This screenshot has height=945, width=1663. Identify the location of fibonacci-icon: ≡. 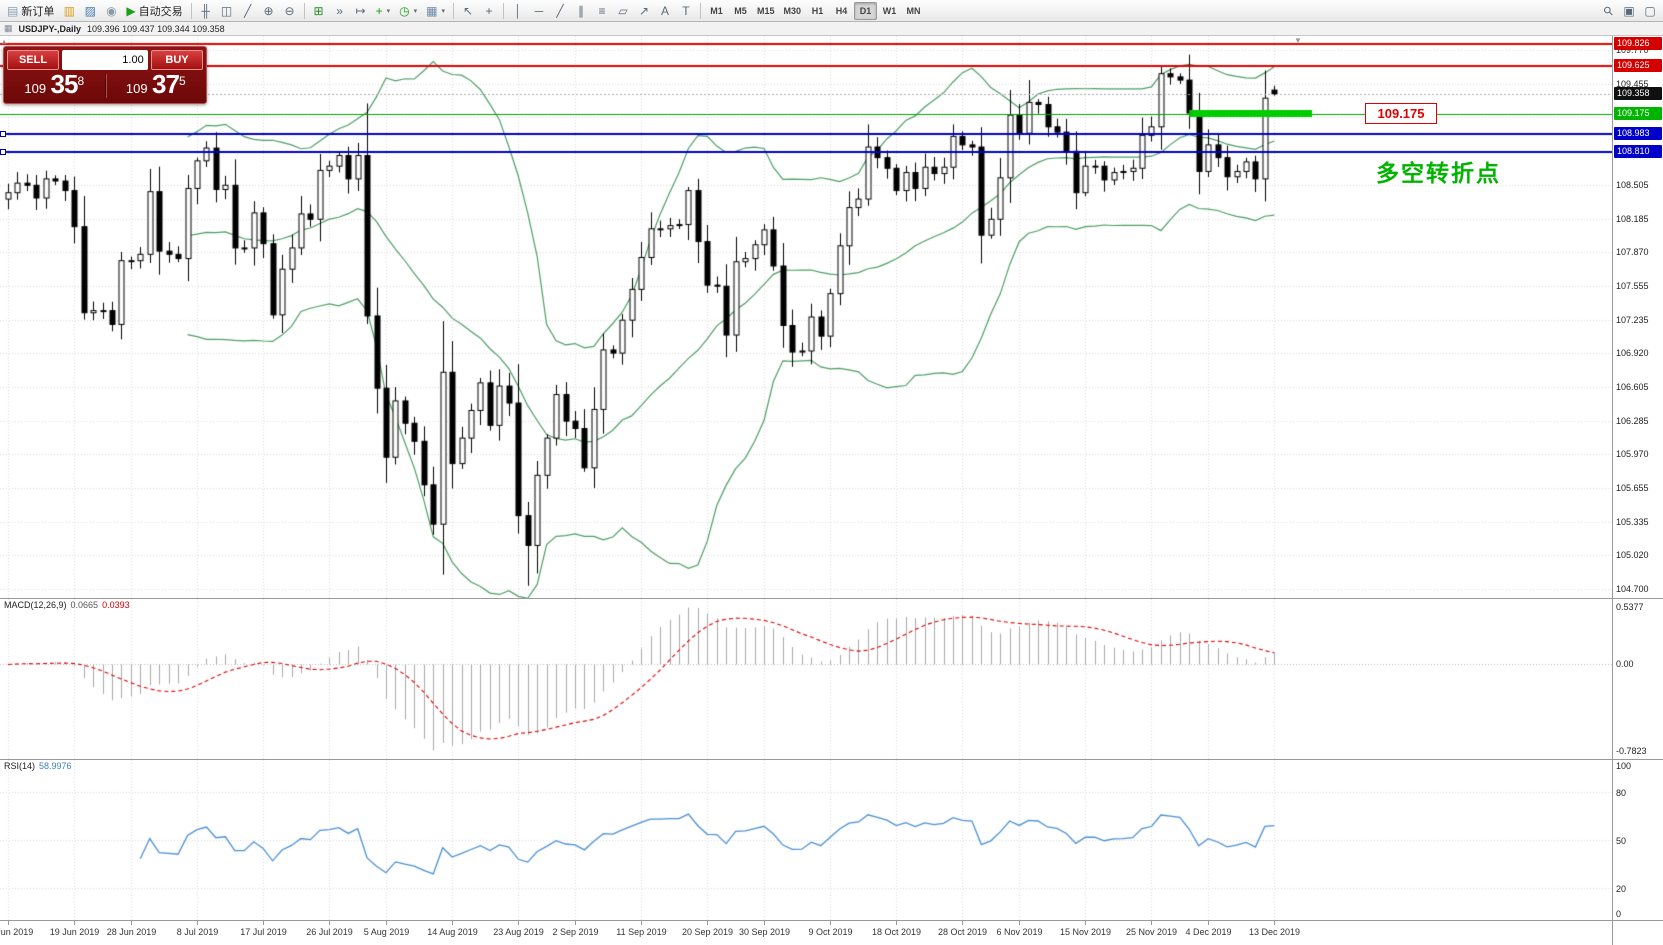
(602, 10).